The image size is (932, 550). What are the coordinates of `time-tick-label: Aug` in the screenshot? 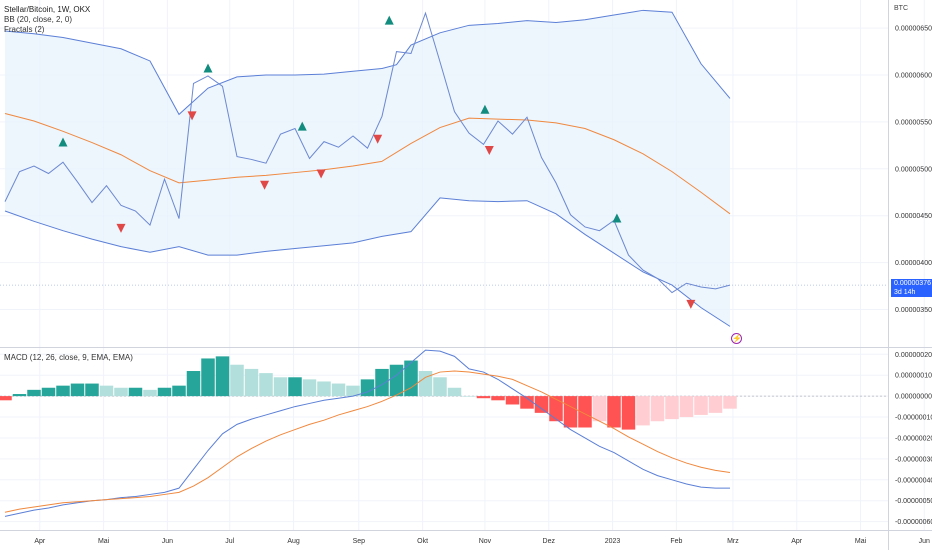 It's located at (293, 541).